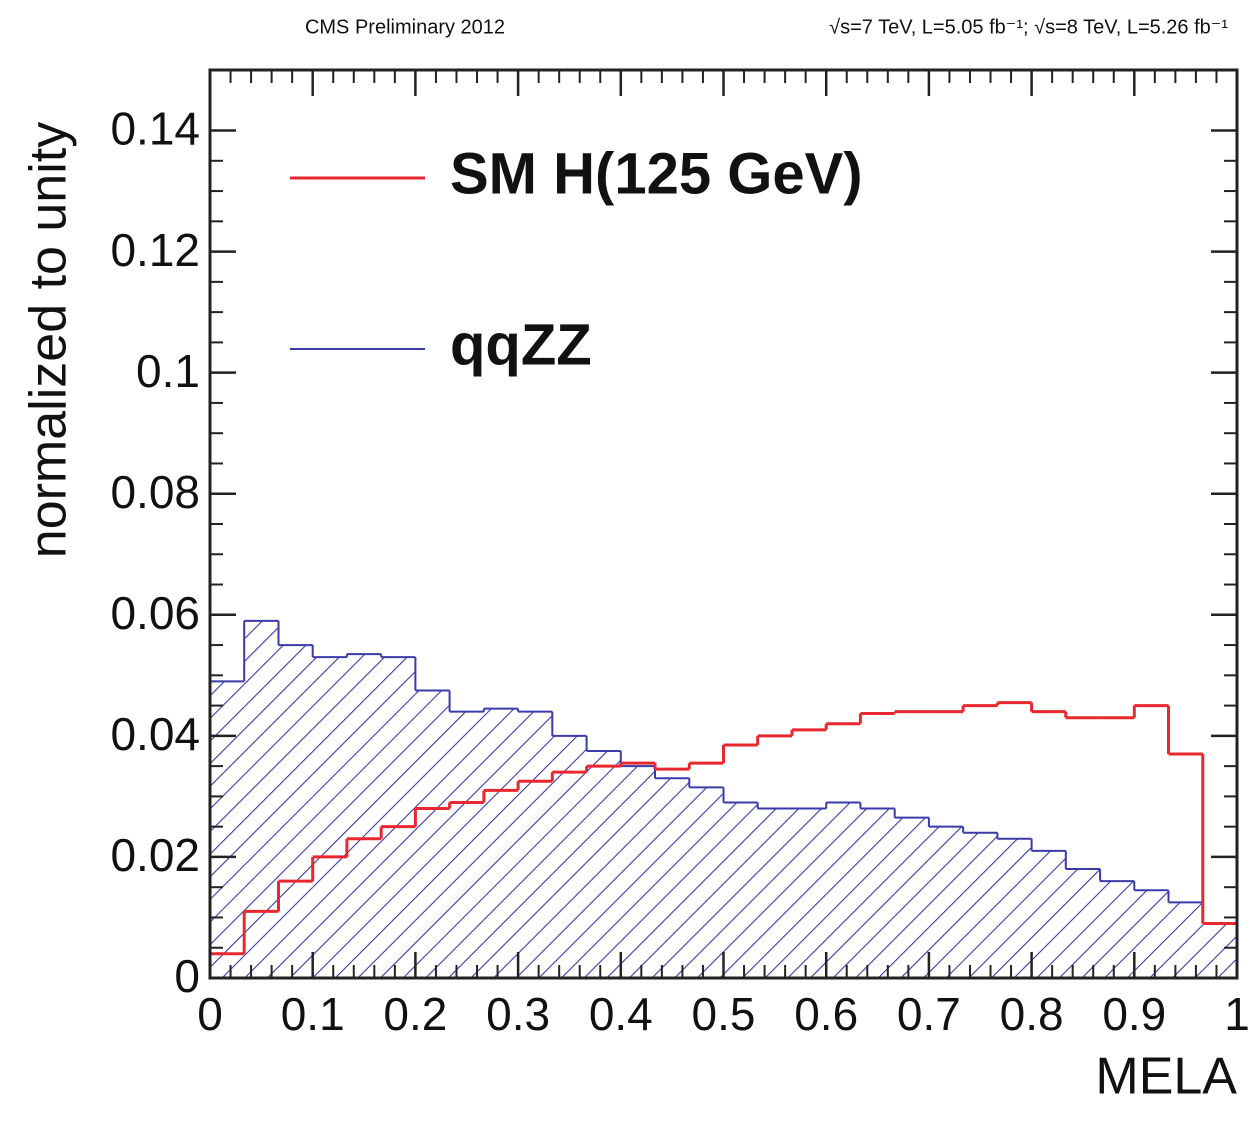  Describe the element at coordinates (929, 1014) in the screenshot. I see `x-tick-label: 0.7` at that location.